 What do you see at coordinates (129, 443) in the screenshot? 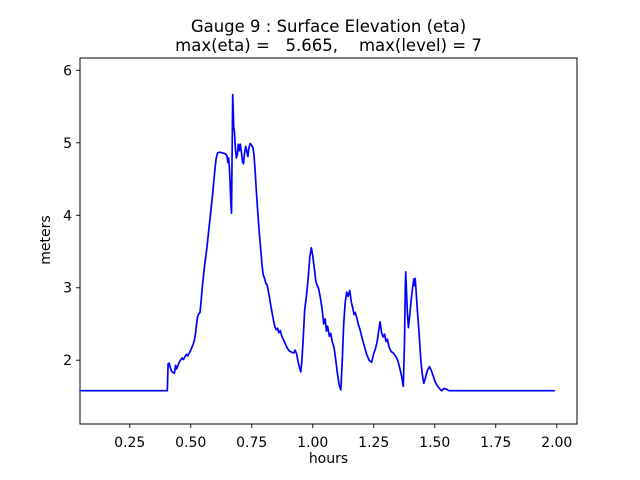
I see `x-tick-label: 0.25` at bounding box center [129, 443].